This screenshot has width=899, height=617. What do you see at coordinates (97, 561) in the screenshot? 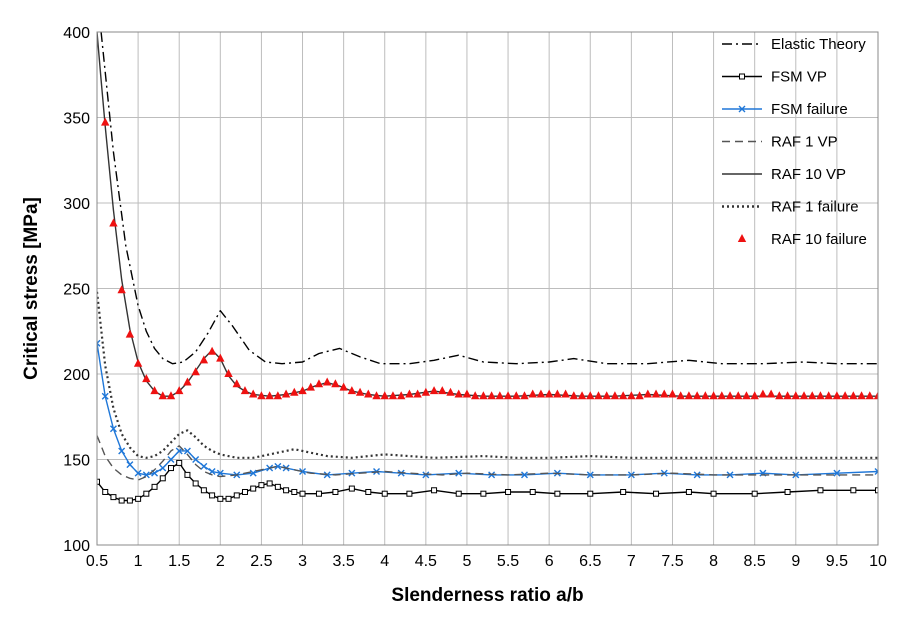
I see `x-tick-label: 0.5` at bounding box center [97, 561].